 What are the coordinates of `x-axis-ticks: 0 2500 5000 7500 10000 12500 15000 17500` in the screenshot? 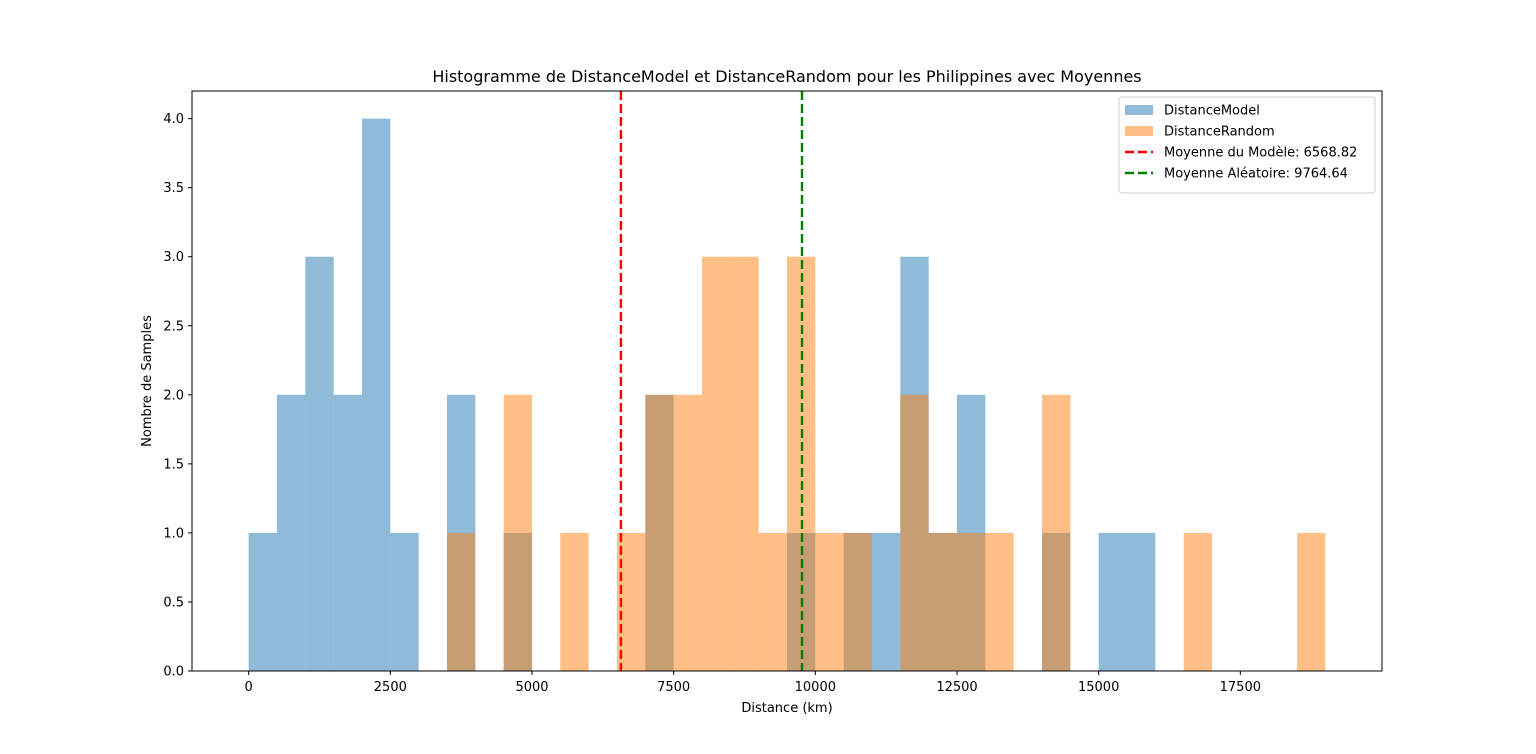 It's located at (753, 683).